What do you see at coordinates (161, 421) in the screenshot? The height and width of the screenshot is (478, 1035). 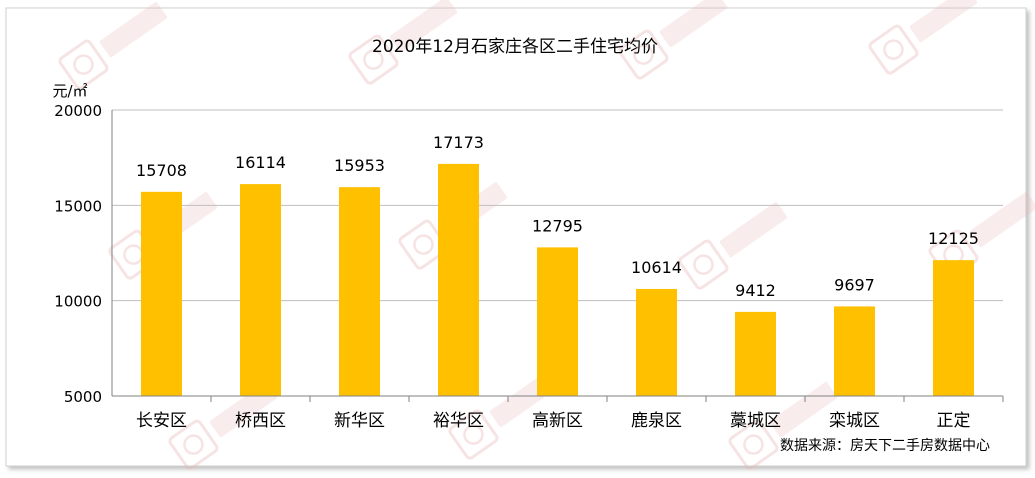 I see `x-tick-label: 长安区` at bounding box center [161, 421].